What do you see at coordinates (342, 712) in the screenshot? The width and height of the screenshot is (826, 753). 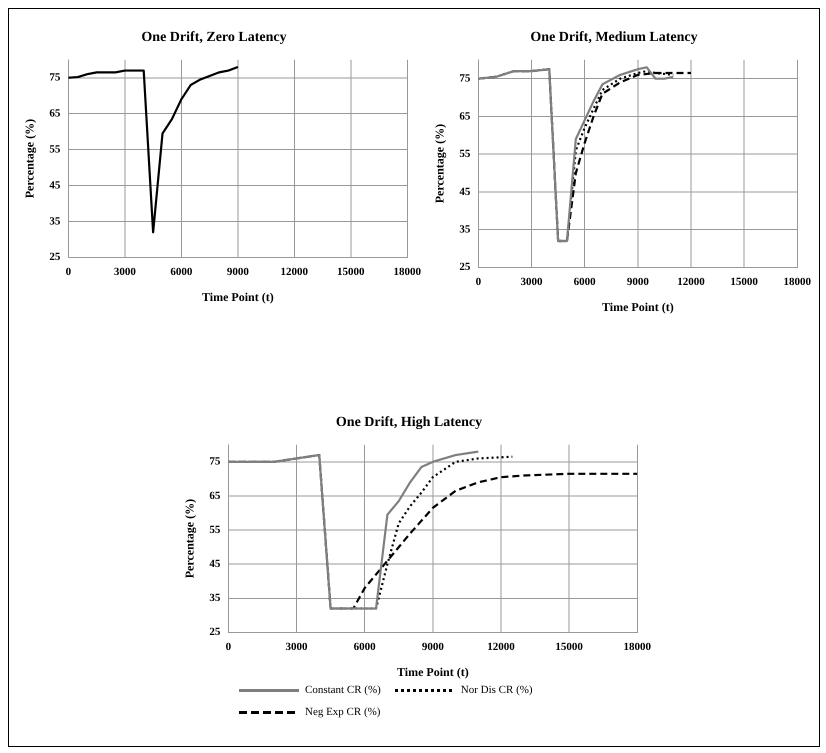 I see `legend-label: Neg Exp CR (%)` at bounding box center [342, 712].